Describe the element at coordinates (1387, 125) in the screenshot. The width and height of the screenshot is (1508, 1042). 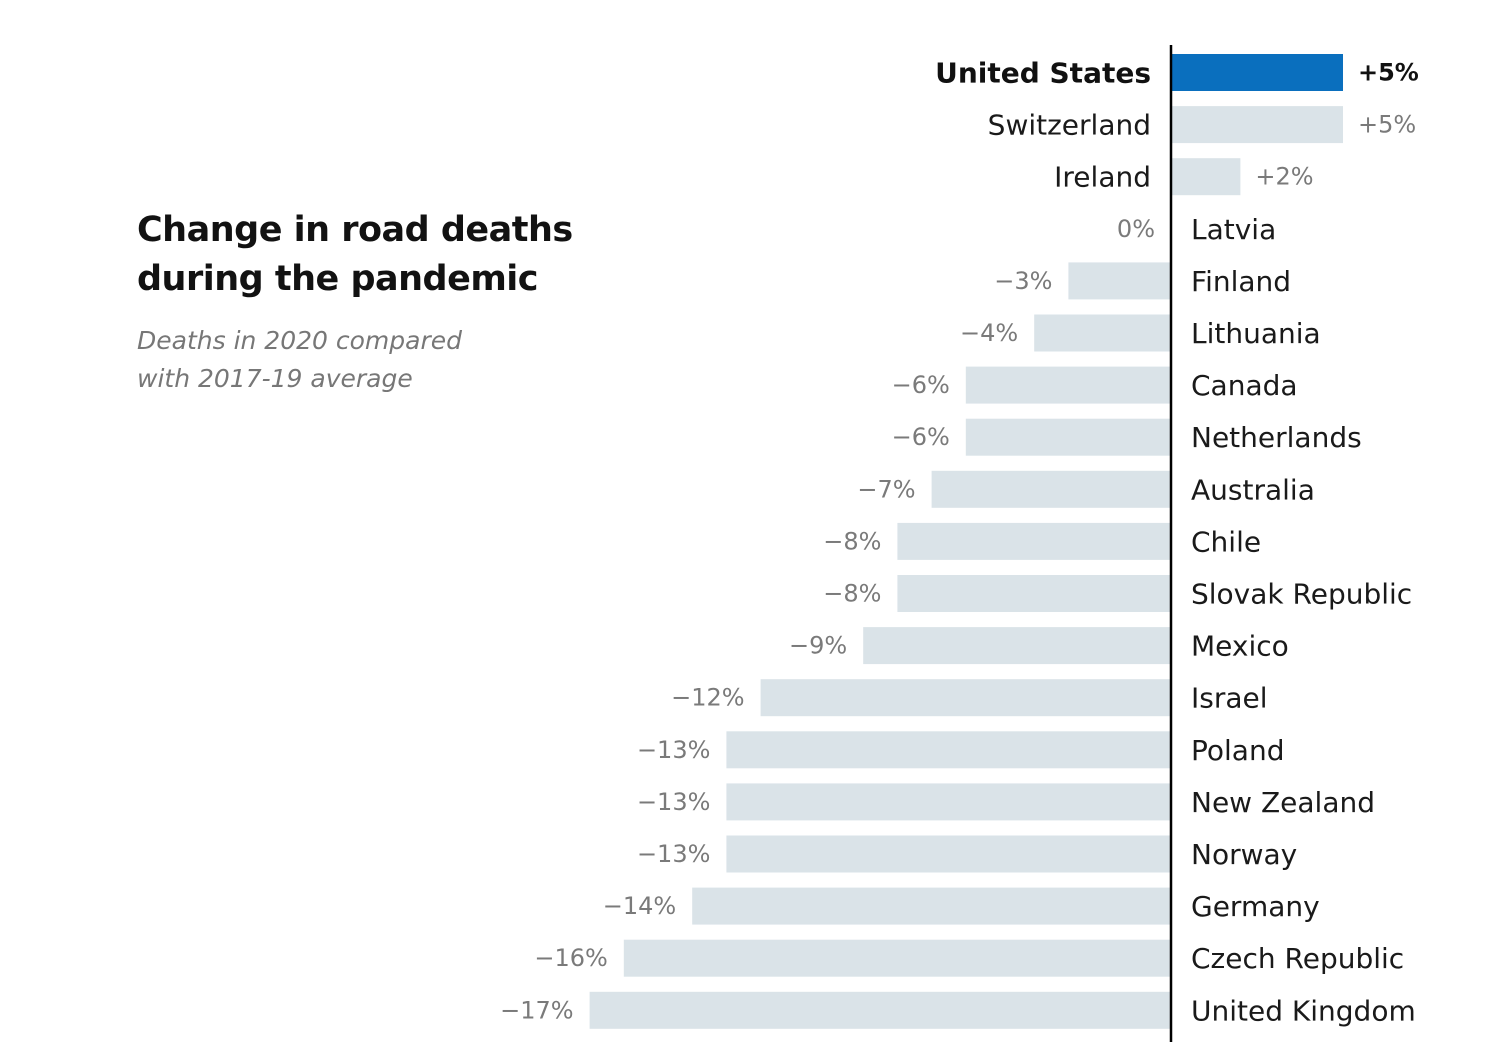
I see `value-label-switzerland: +5%` at that location.